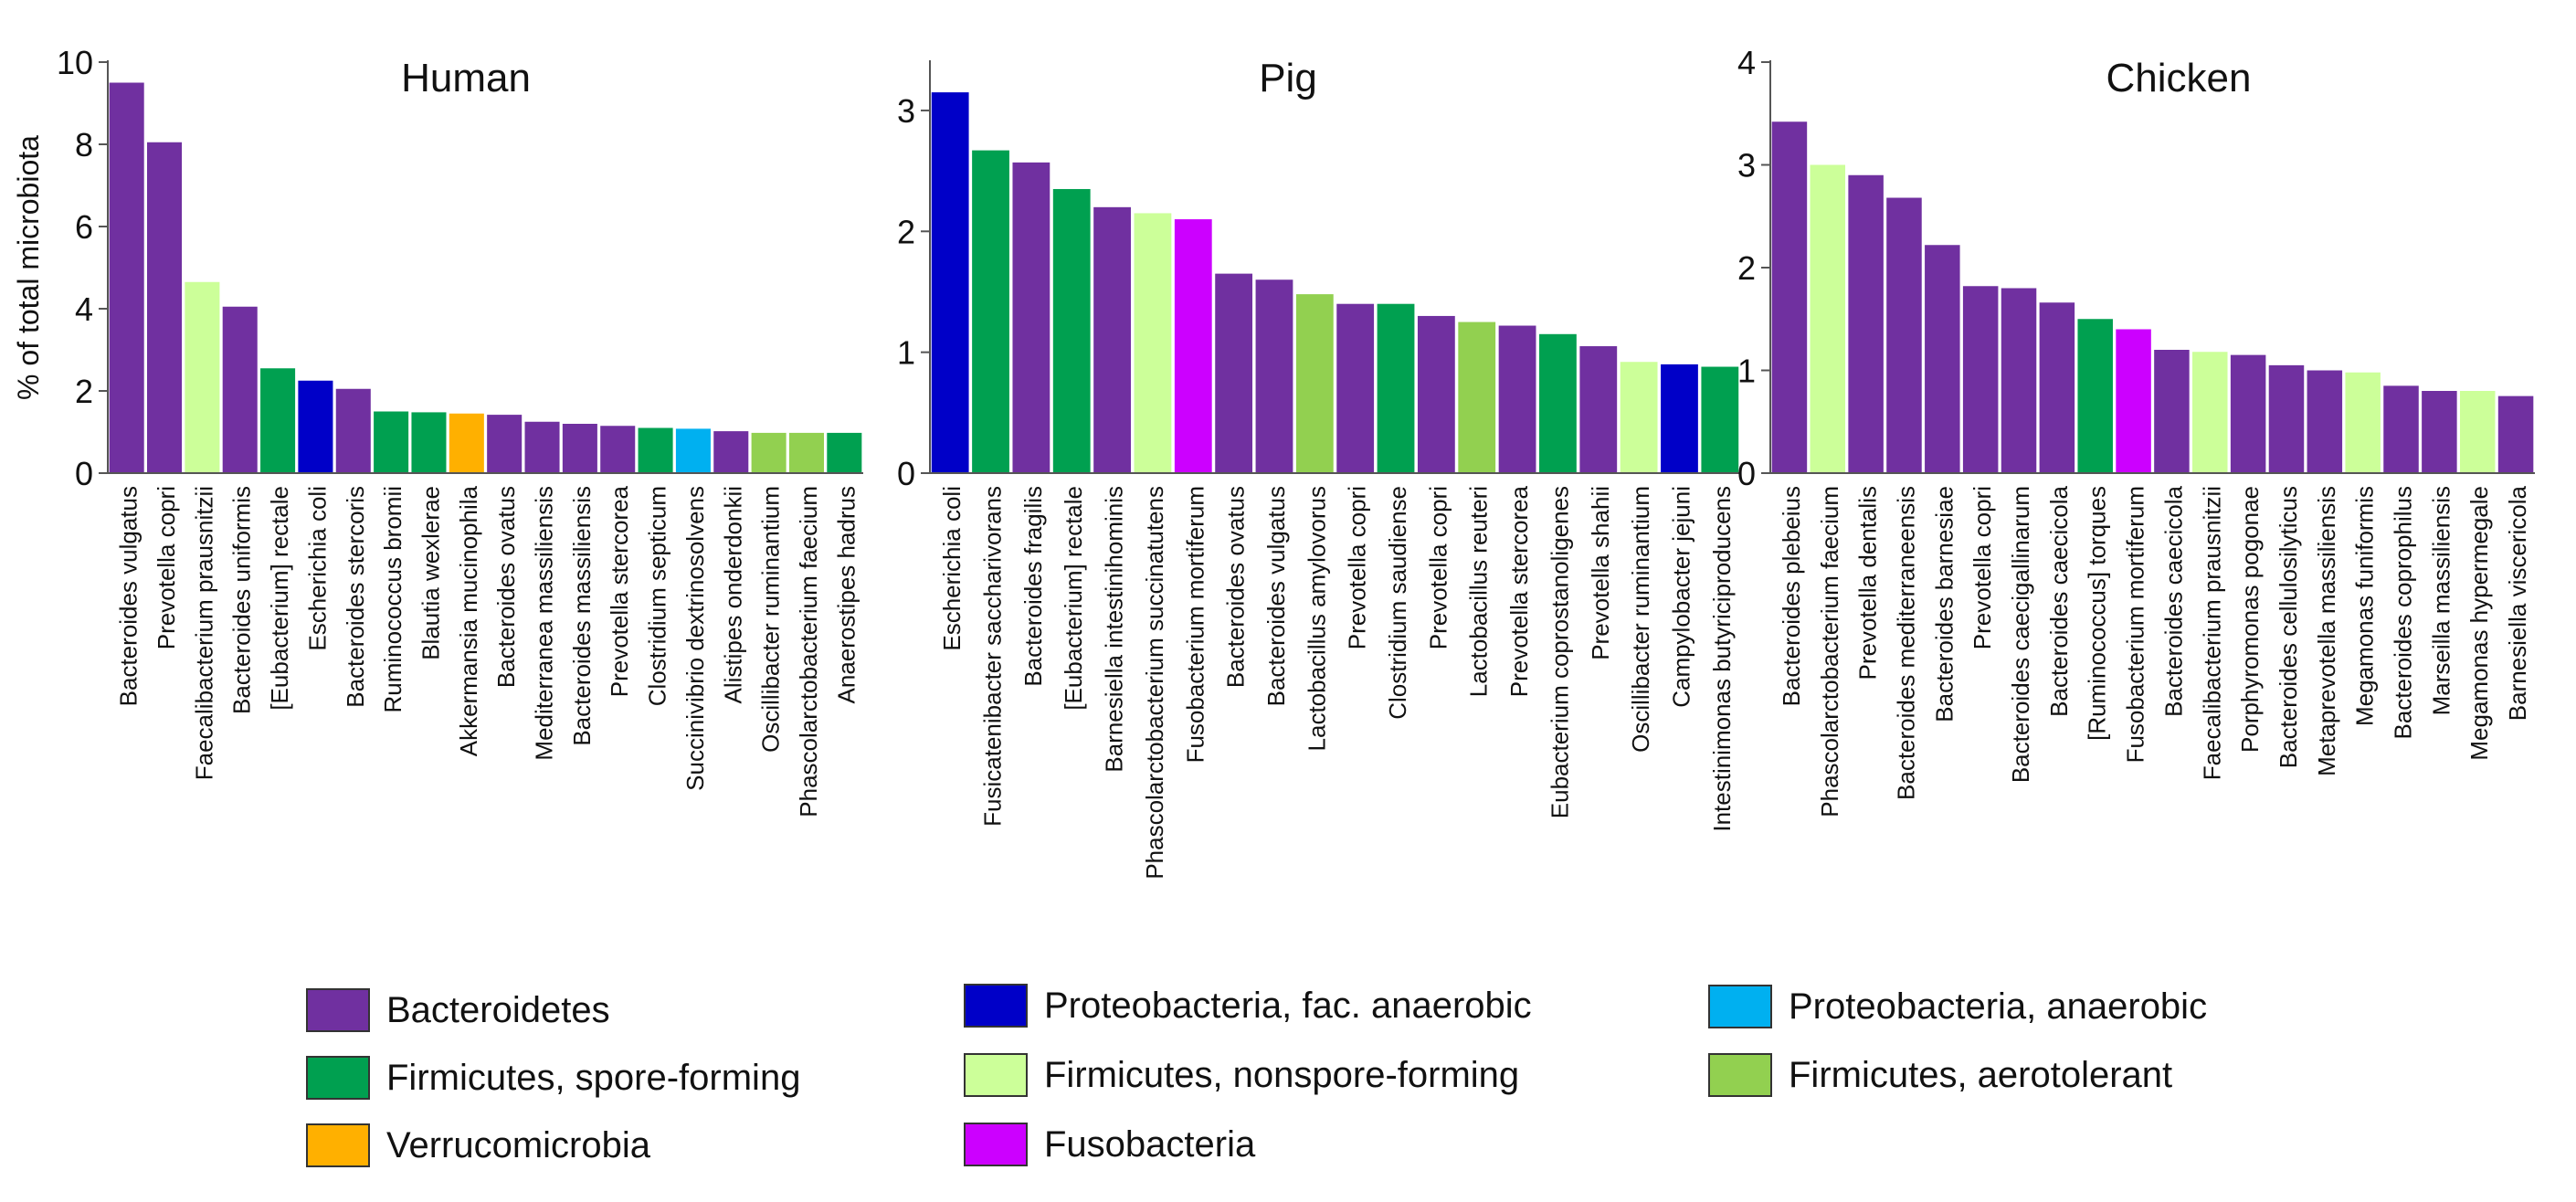 The image size is (2576, 1202). Describe the element at coordinates (518, 1144) in the screenshot. I see `legend-label: Verrucomicrobia` at that location.